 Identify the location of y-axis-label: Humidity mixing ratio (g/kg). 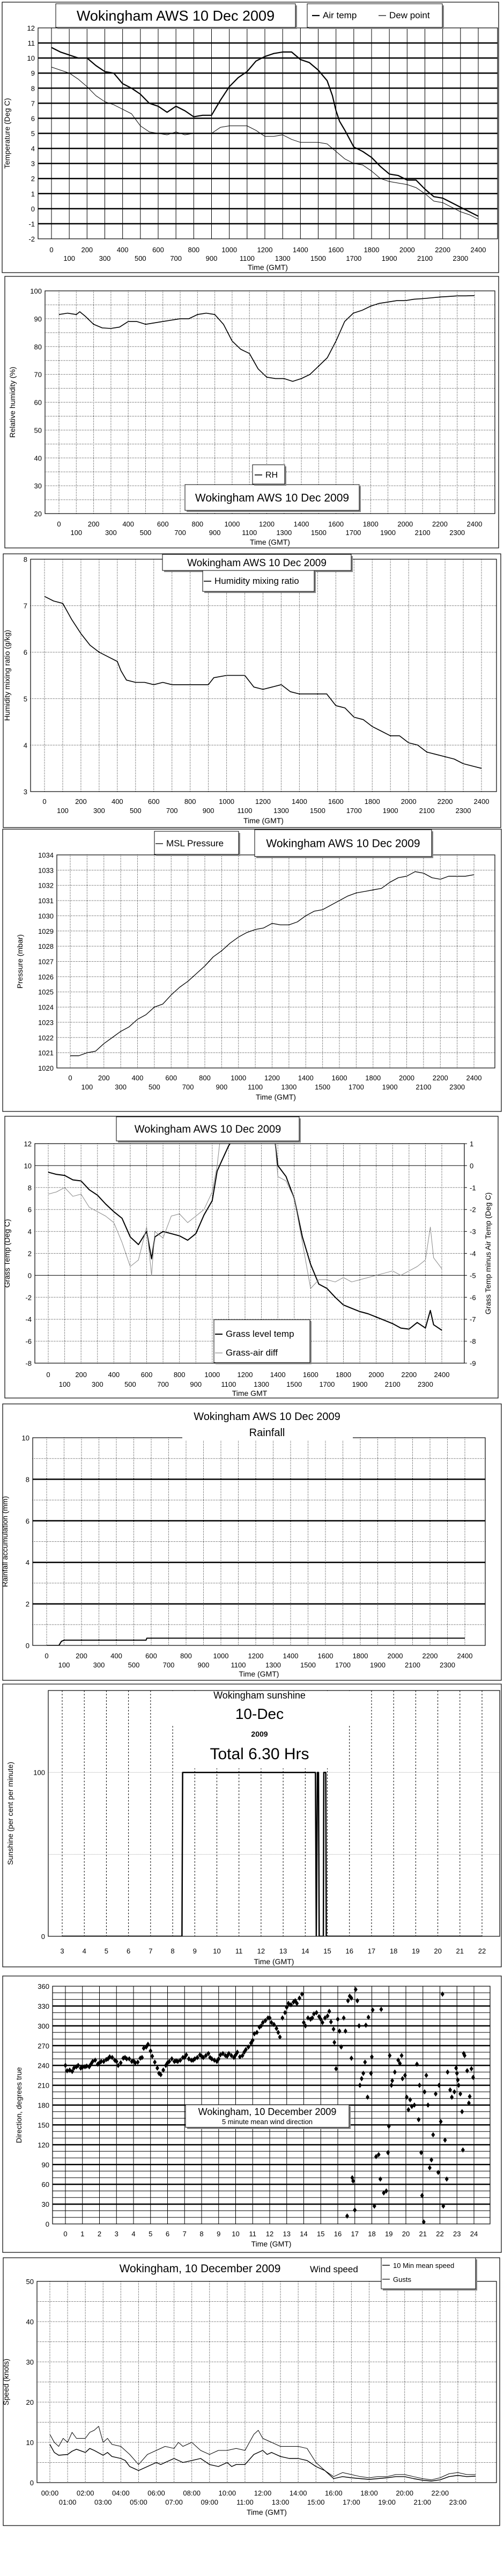
(7, 675).